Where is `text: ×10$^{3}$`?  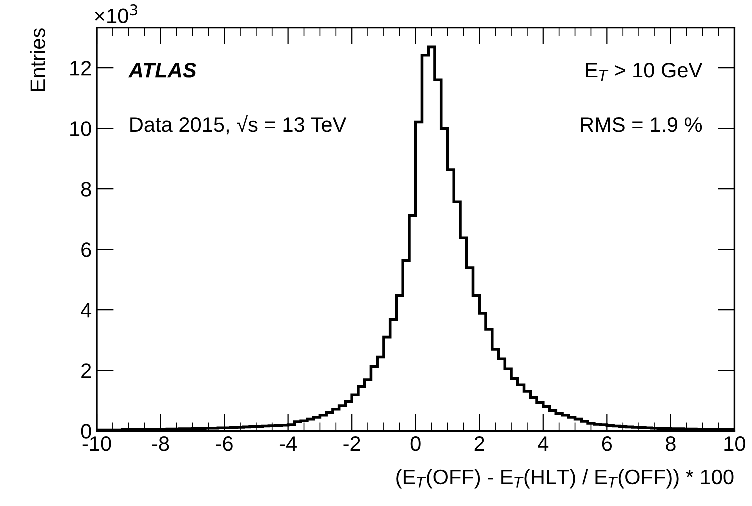 text: ×10$^{3}$ is located at coordinates (116, 14).